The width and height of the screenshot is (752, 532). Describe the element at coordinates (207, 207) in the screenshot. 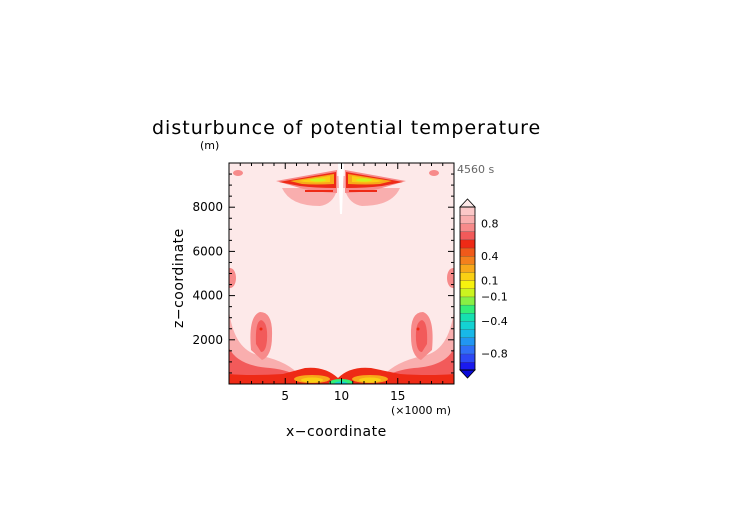

I see `y-tick-label: 8000` at that location.